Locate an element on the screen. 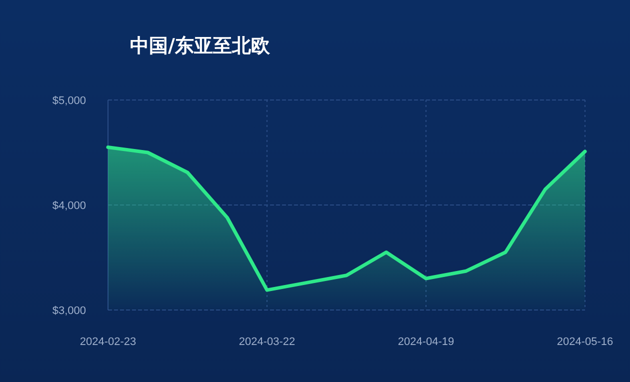 The image size is (630, 382). y-tick-label: $5,000 is located at coordinates (69, 101).